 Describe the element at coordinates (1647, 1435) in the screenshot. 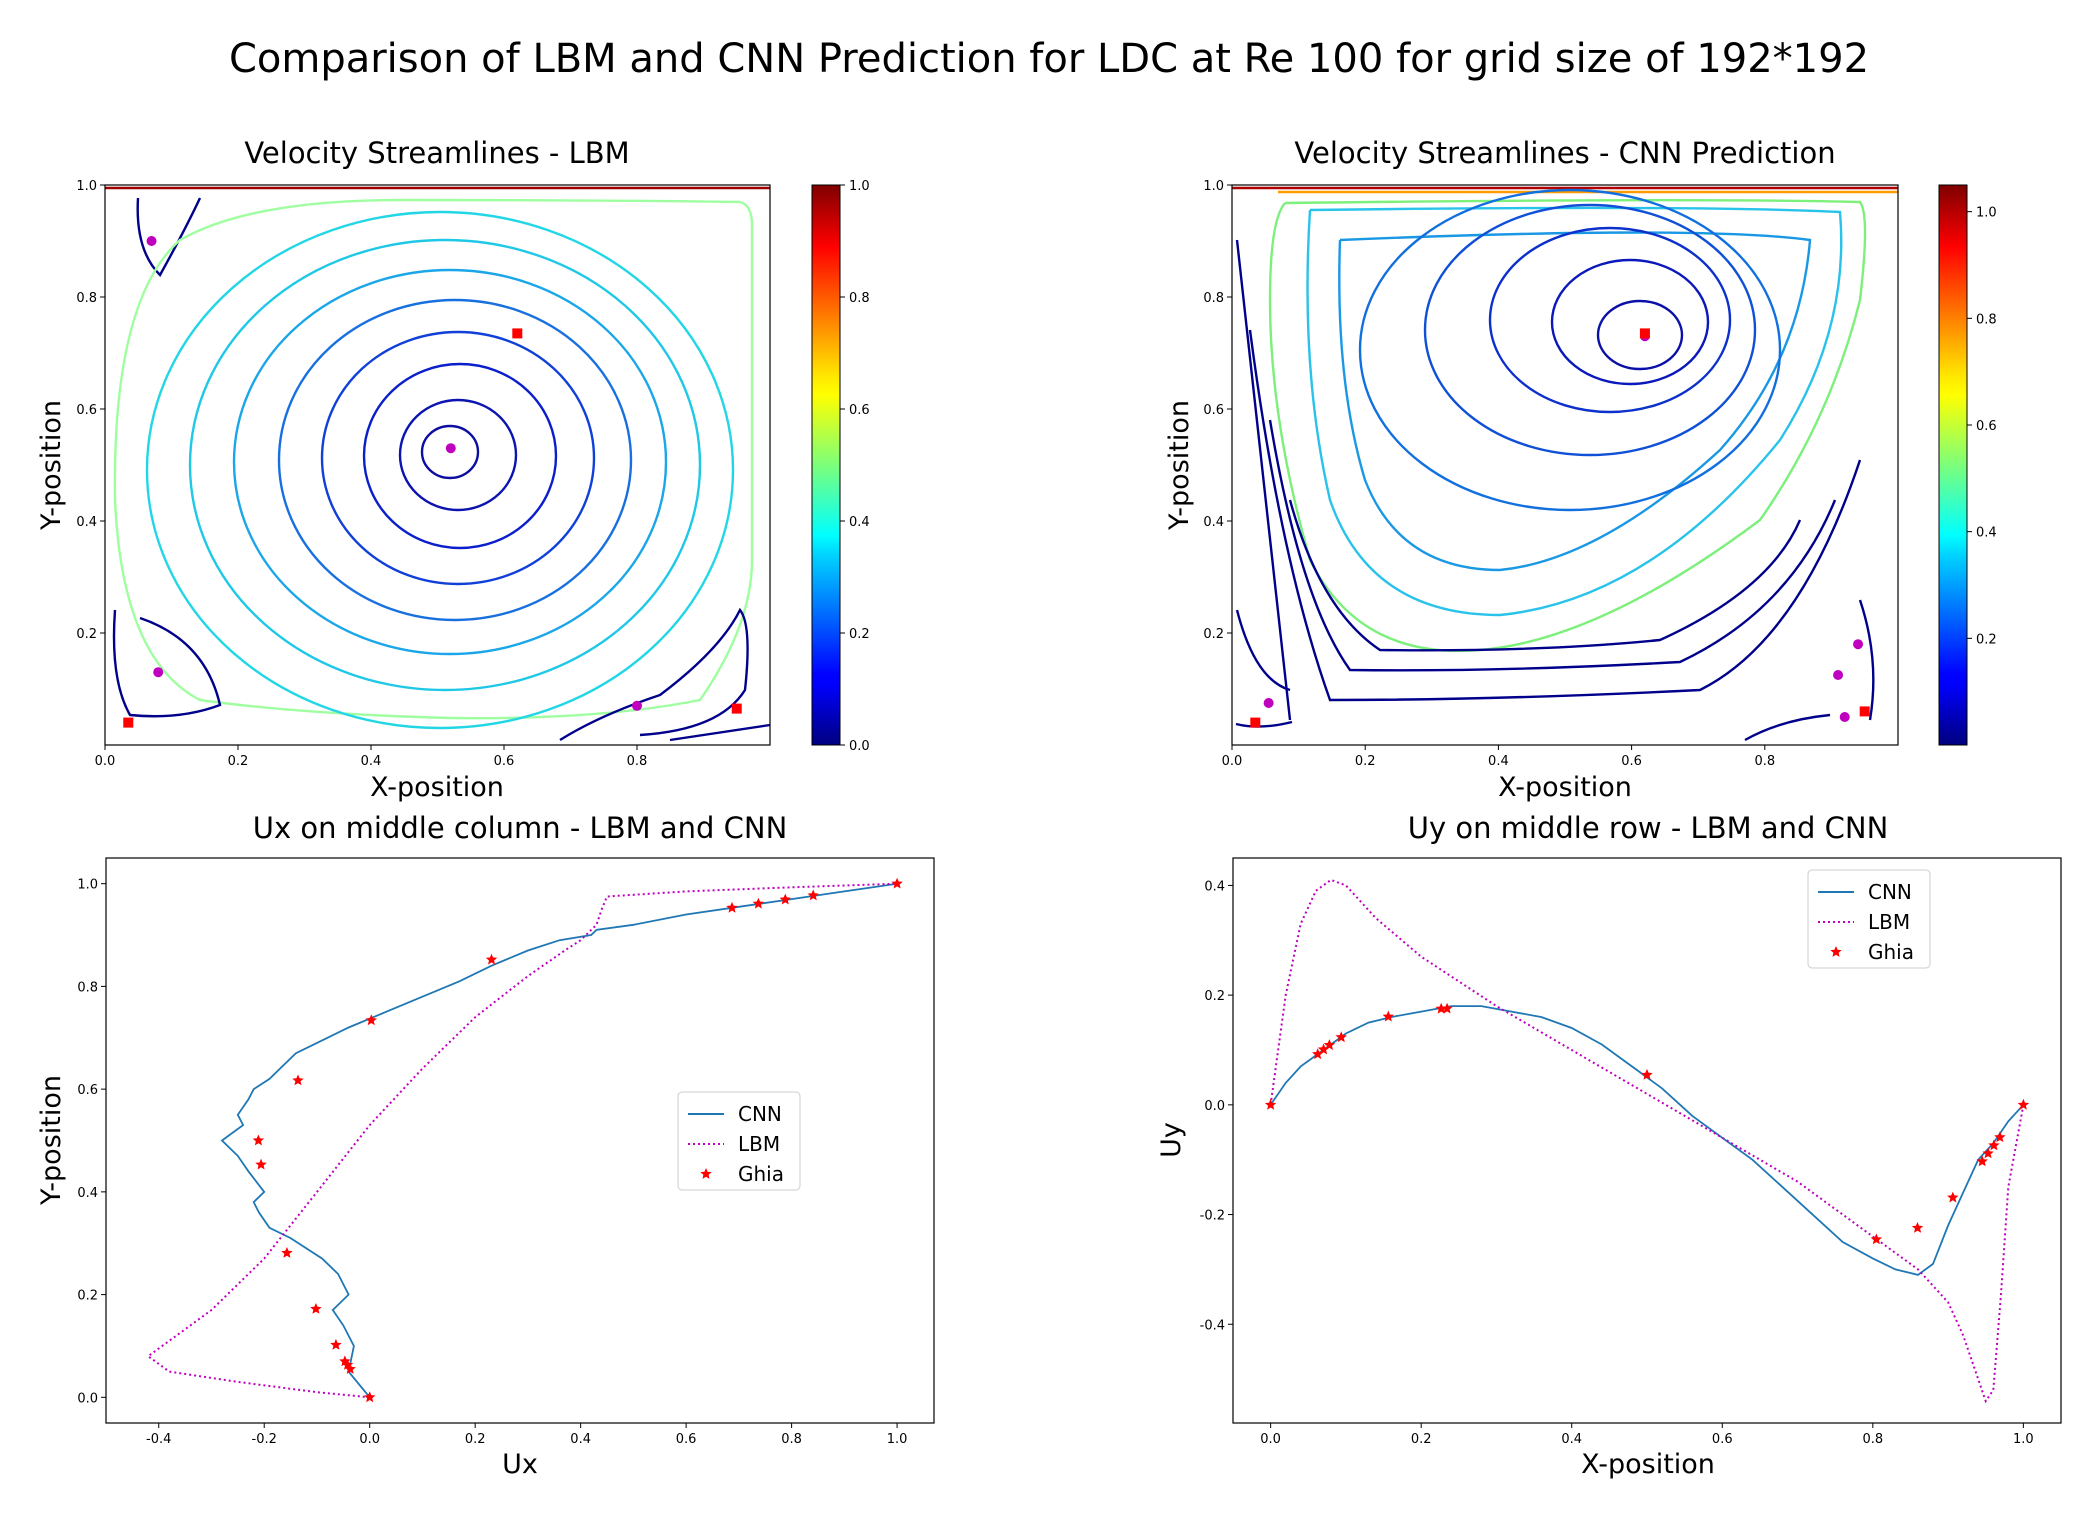

I see `x-ticks: 0.0 0.2 0.4 0.6 0.8 1.0` at that location.